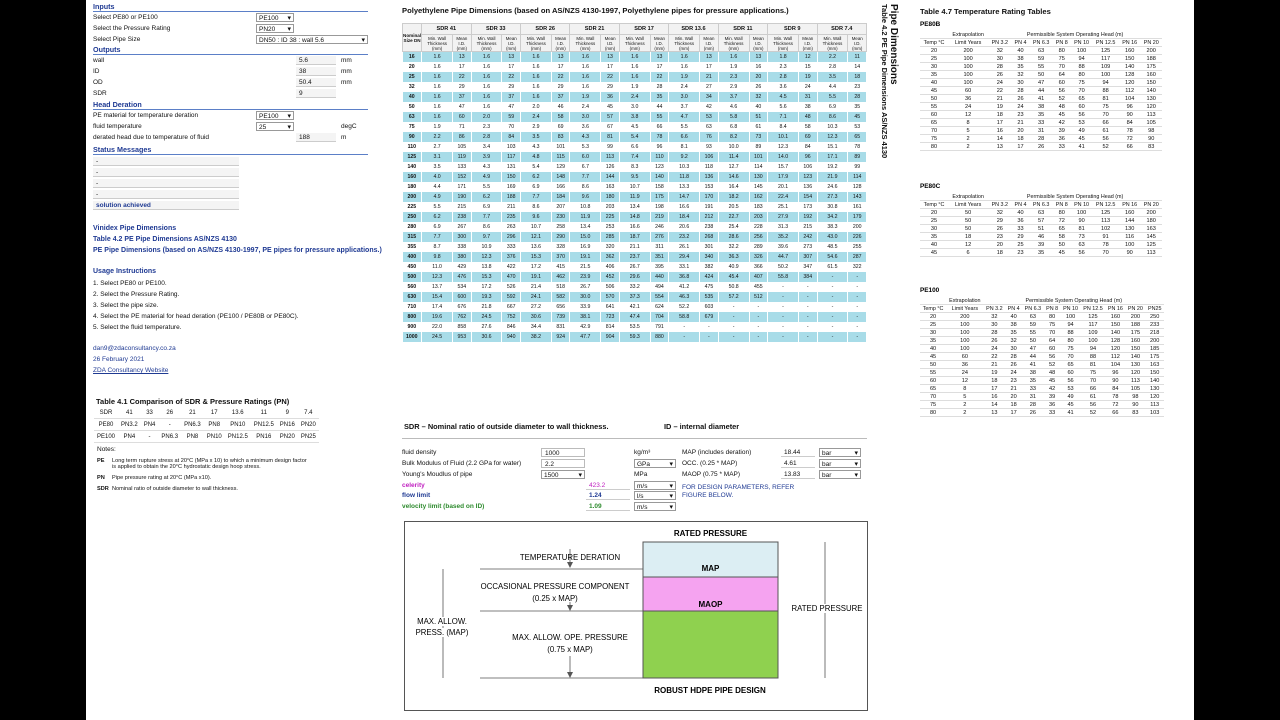 Image resolution: width=1280 pixels, height=720 pixels. I want to click on status-solution: solution achieved, so click(166, 205).